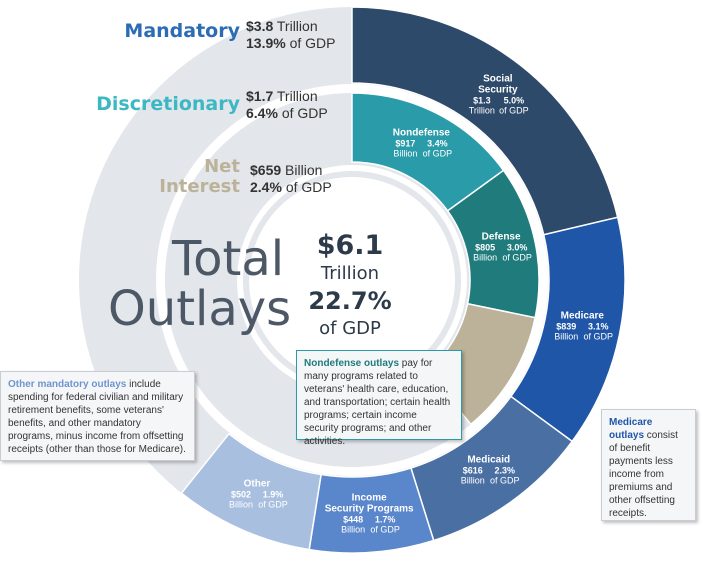 This screenshot has height=561, width=703. I want to click on slice-name-text: Medicare, so click(583, 315).